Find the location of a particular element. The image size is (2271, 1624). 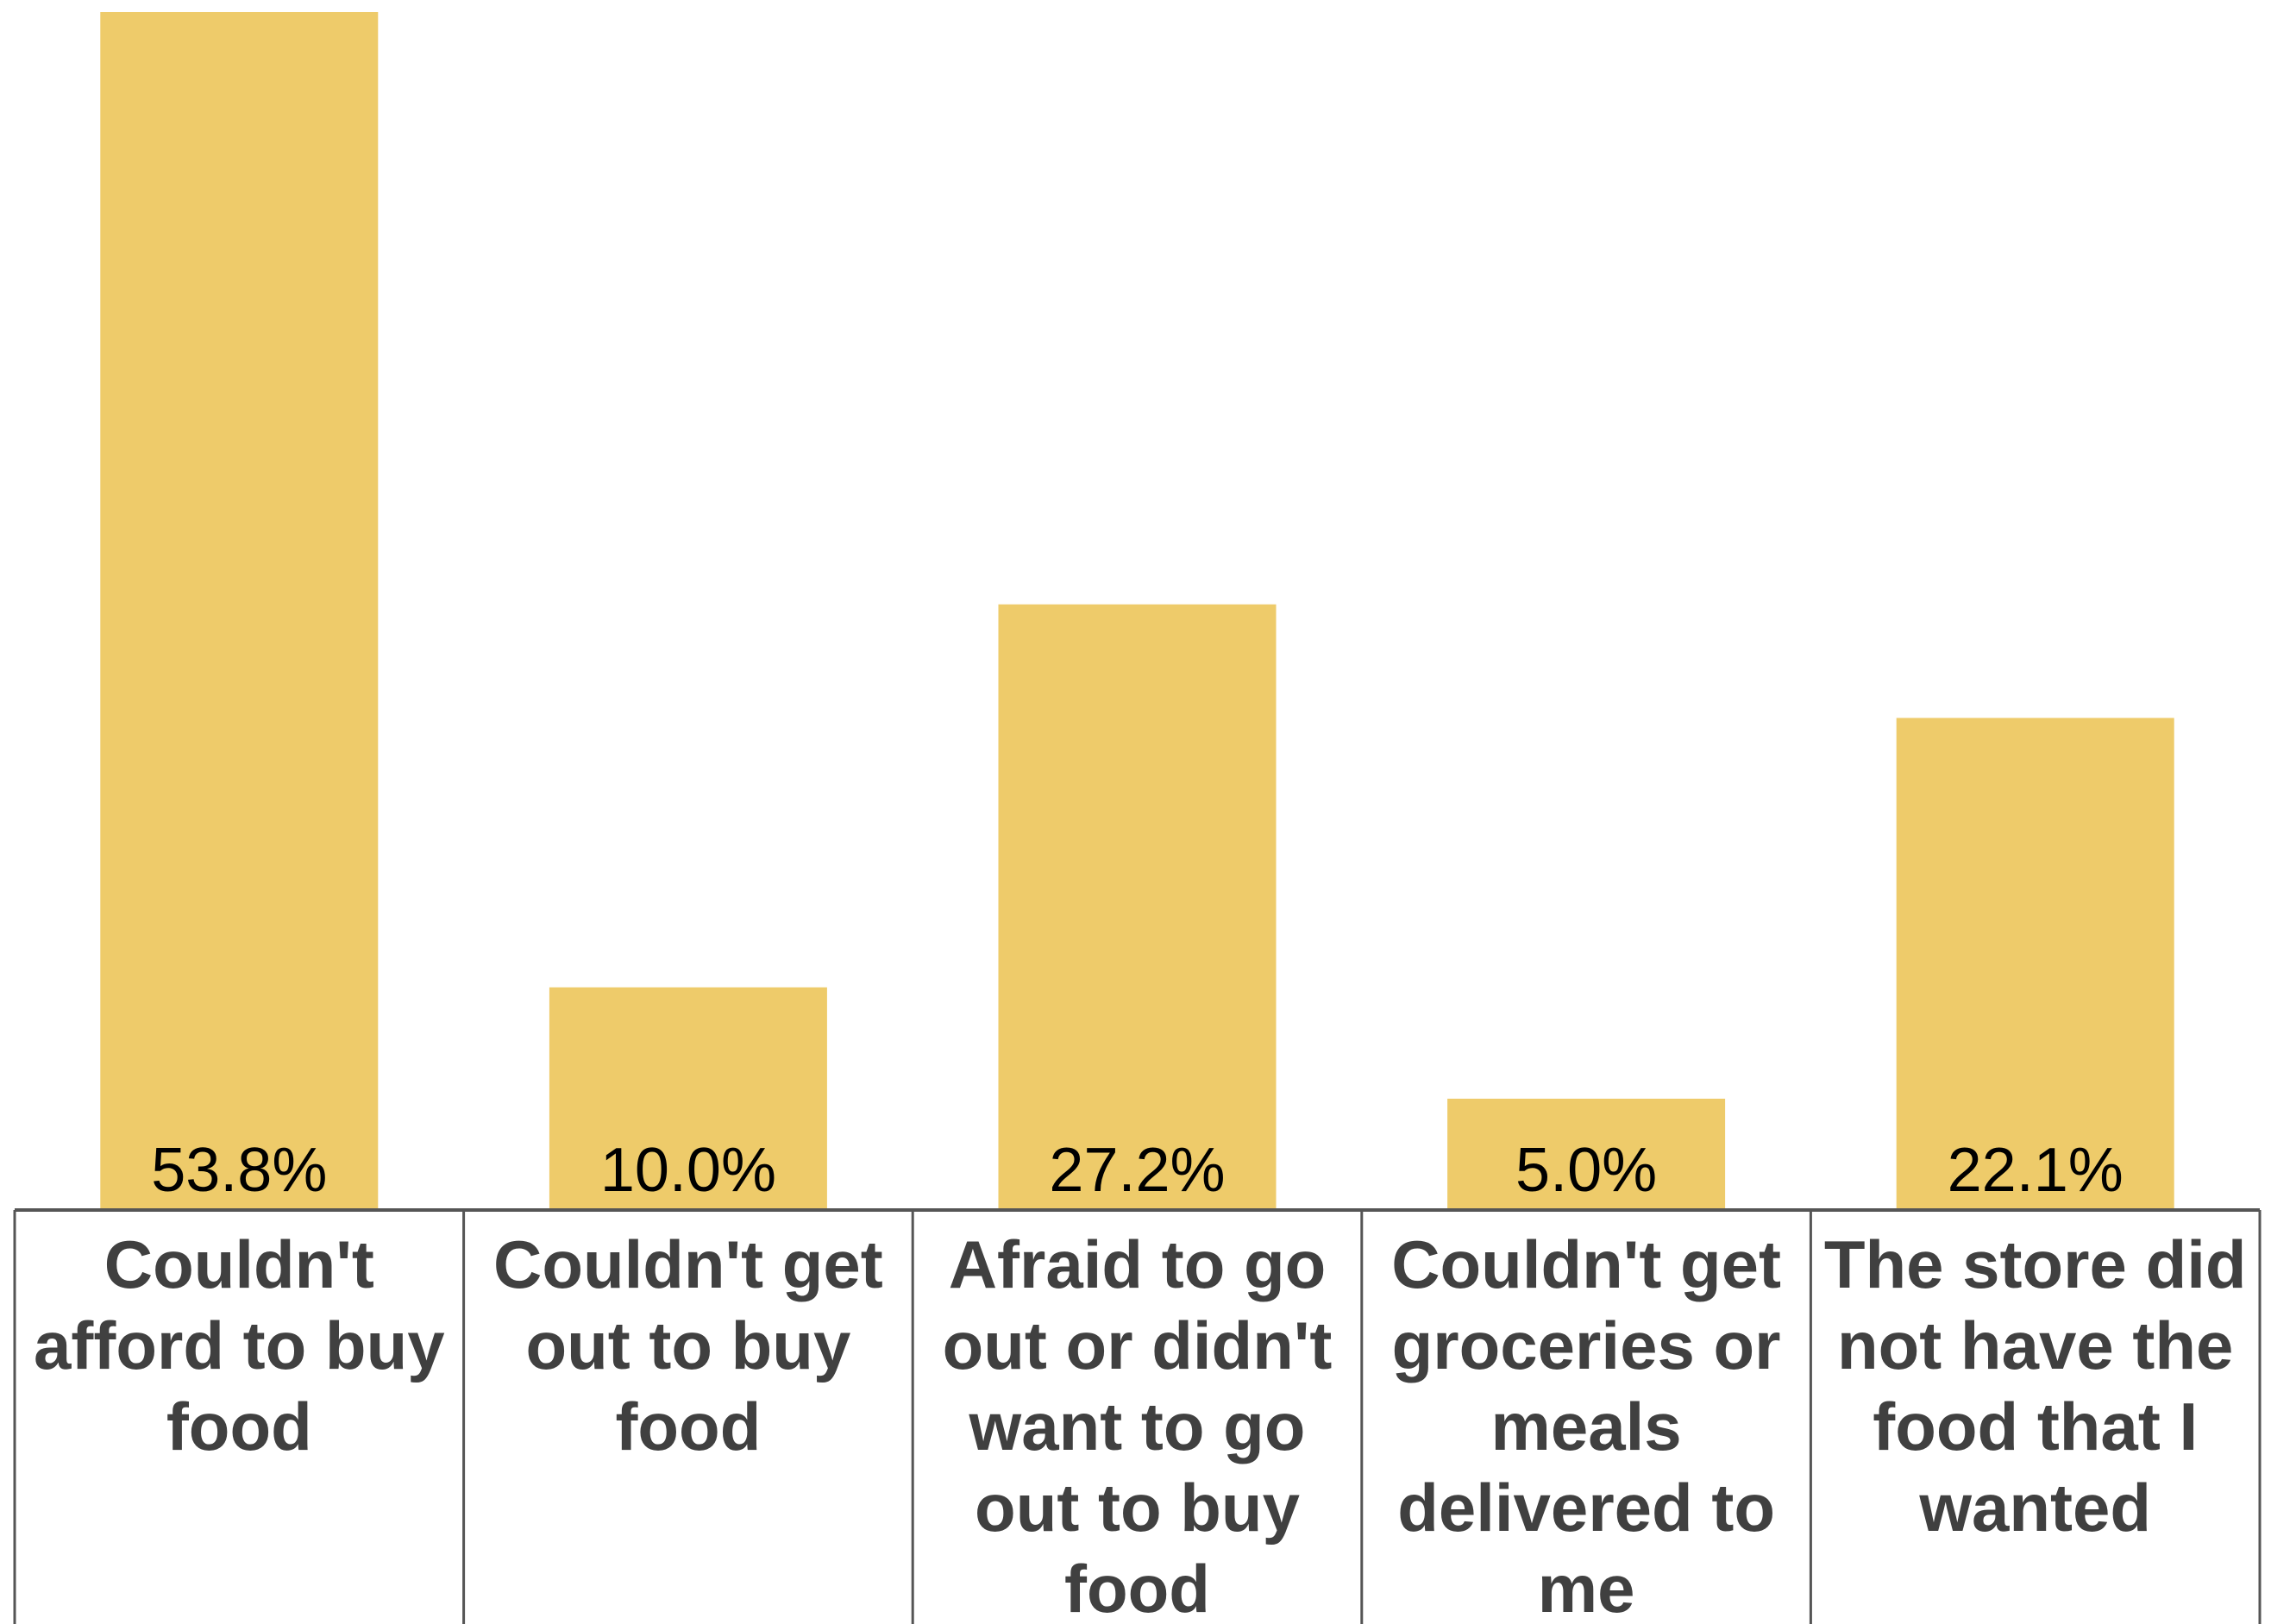

data-label: 5.0% is located at coordinates (1586, 1170).